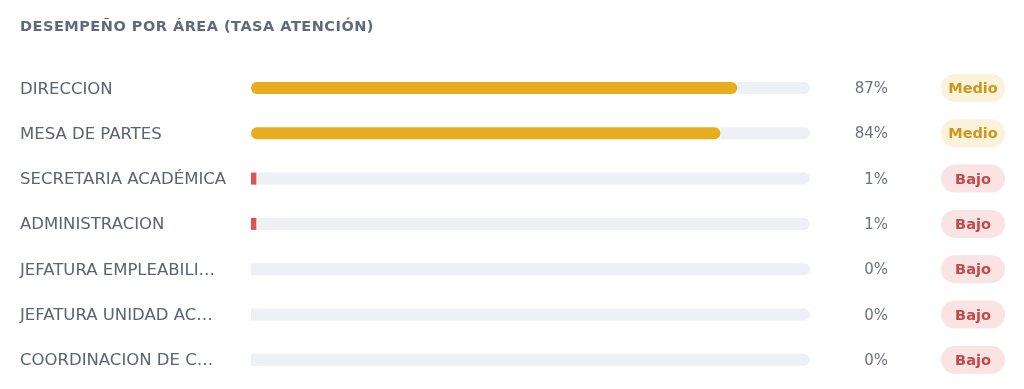 This screenshot has height=389, width=1024. Describe the element at coordinates (871, 133) in the screenshot. I see `data-label: 84%` at that location.